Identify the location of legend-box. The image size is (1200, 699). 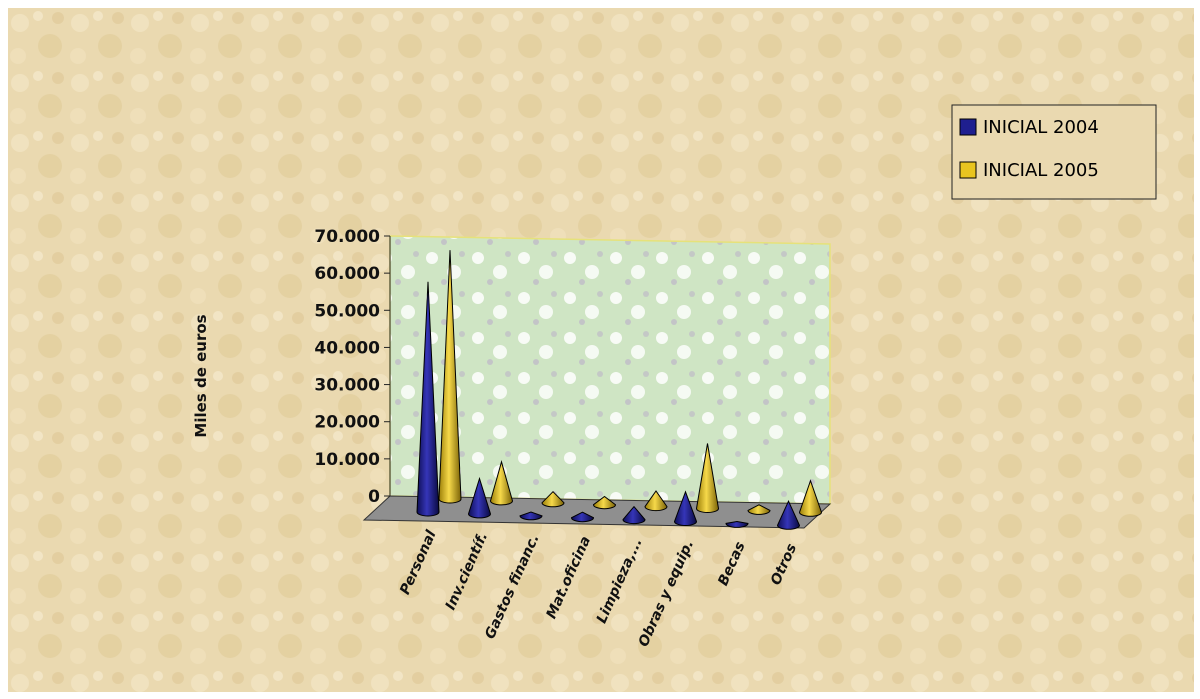
(1054, 152).